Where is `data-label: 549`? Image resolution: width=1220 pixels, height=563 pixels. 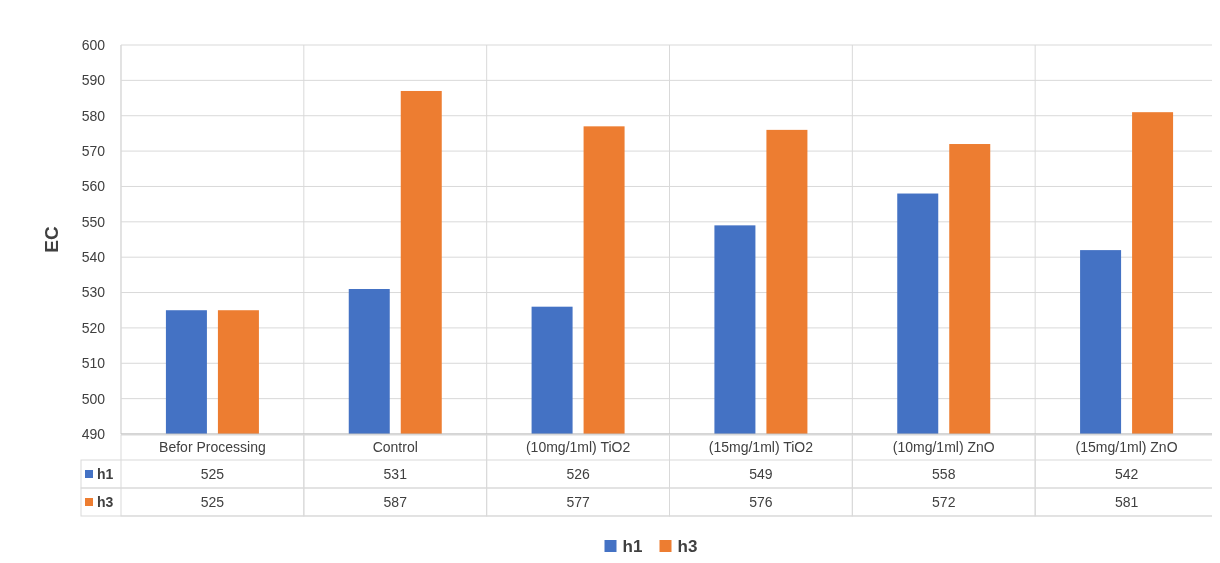
data-label: 549 is located at coordinates (761, 473).